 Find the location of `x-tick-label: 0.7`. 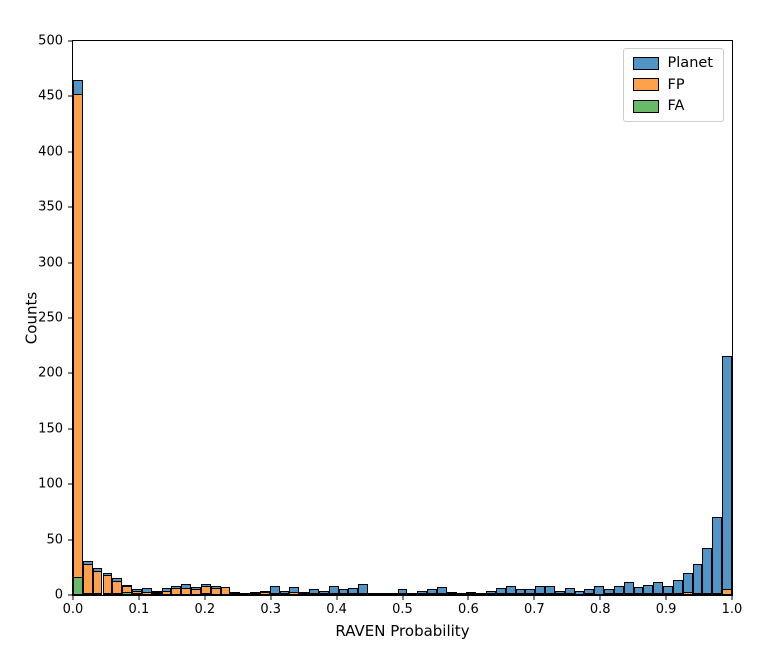

x-tick-label: 0.7 is located at coordinates (534, 609).